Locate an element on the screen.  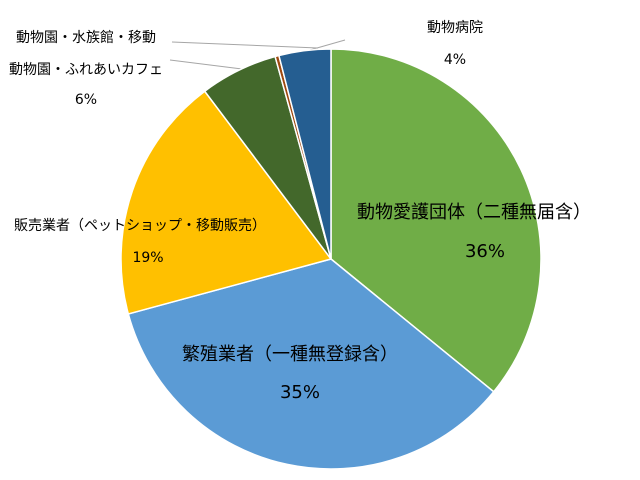
value-label: 4% is located at coordinates (455, 60).